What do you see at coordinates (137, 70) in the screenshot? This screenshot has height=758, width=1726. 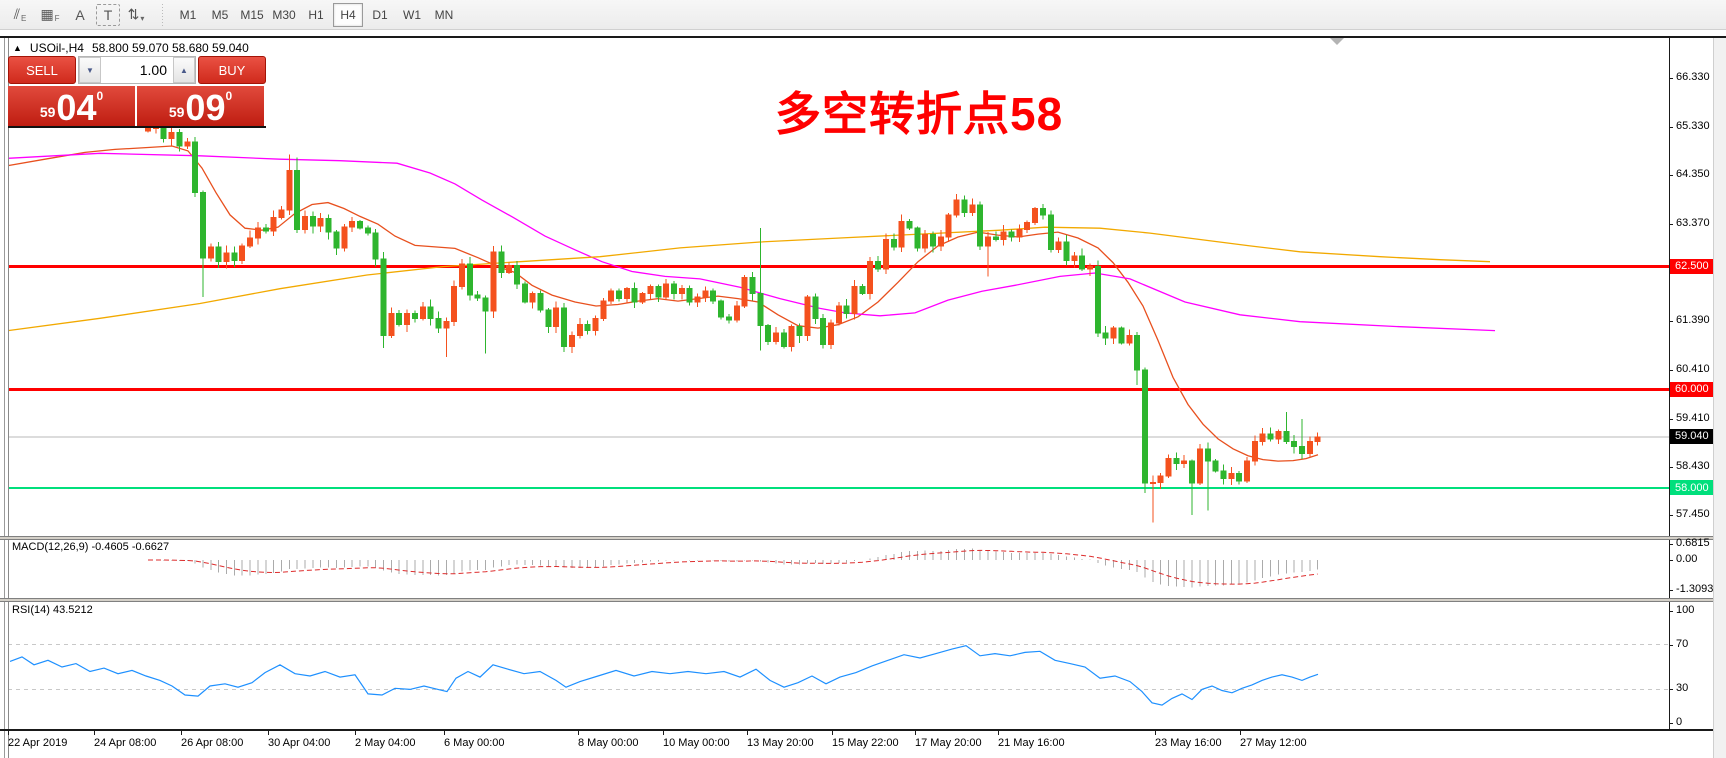 I see `volume-input` at bounding box center [137, 70].